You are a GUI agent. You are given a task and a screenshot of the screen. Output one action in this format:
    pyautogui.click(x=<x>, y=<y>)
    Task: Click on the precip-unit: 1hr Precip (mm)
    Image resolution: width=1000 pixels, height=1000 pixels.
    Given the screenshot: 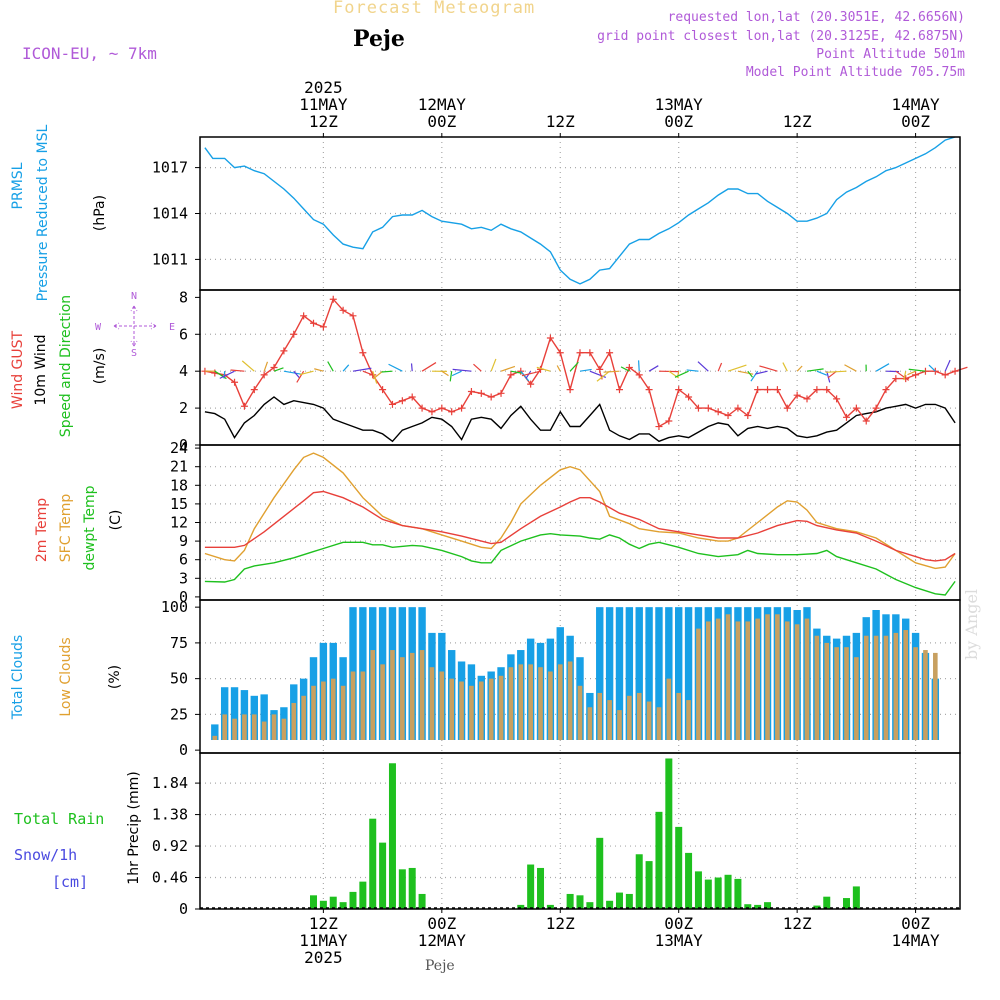 What is the action you would take?
    pyautogui.click(x=134, y=827)
    